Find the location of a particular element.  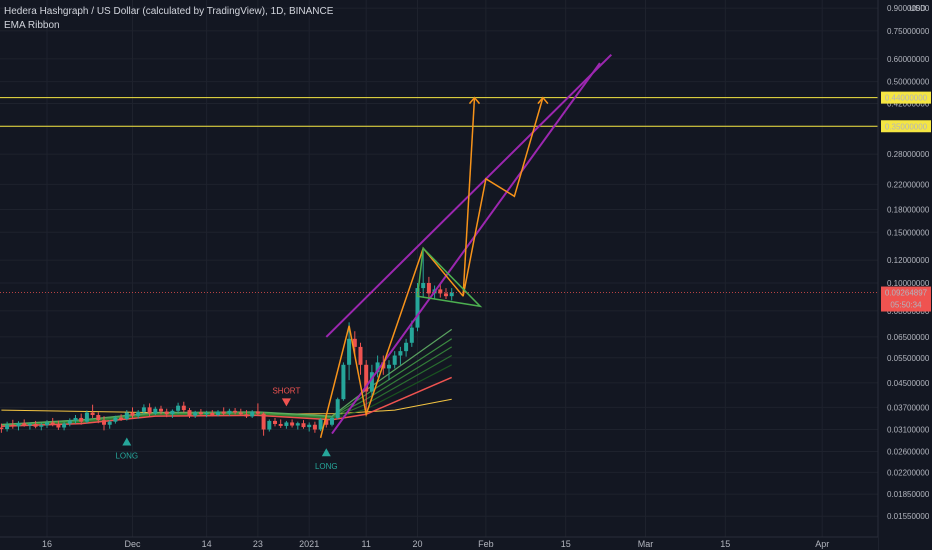

time-axis: 16 Dec 14 23 2021 11 20 Feb 15 Mar 15 Apr is located at coordinates (439, 543).